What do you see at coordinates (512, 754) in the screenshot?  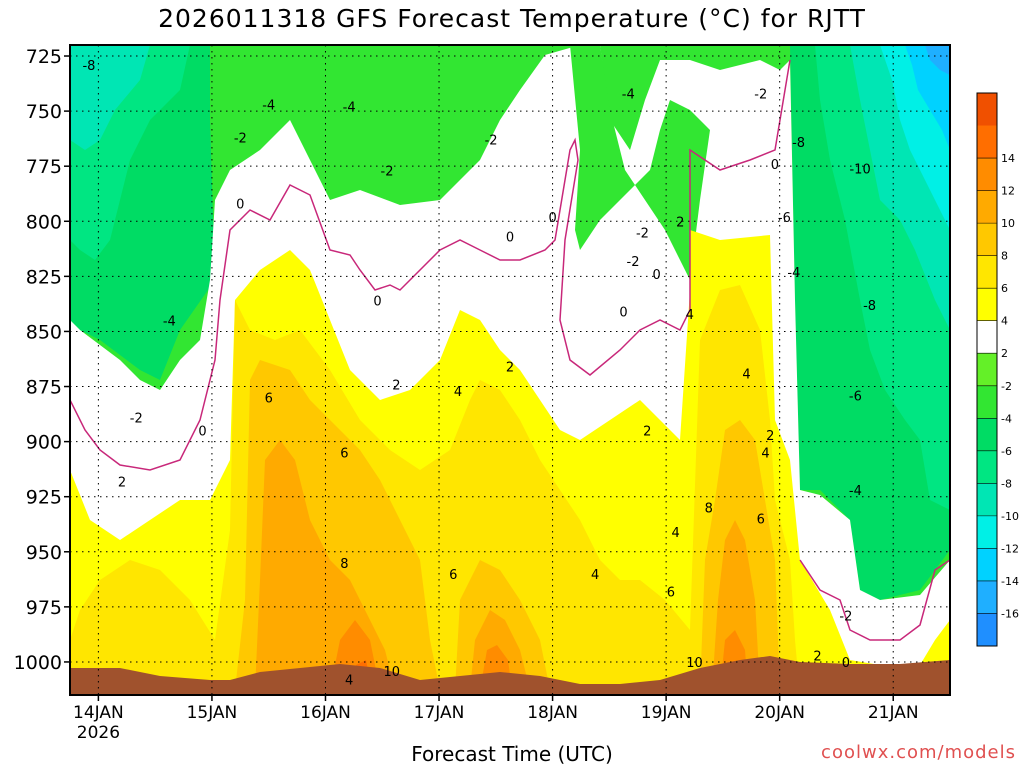 I see `x-axis-label: Forecast Time (UTC)` at bounding box center [512, 754].